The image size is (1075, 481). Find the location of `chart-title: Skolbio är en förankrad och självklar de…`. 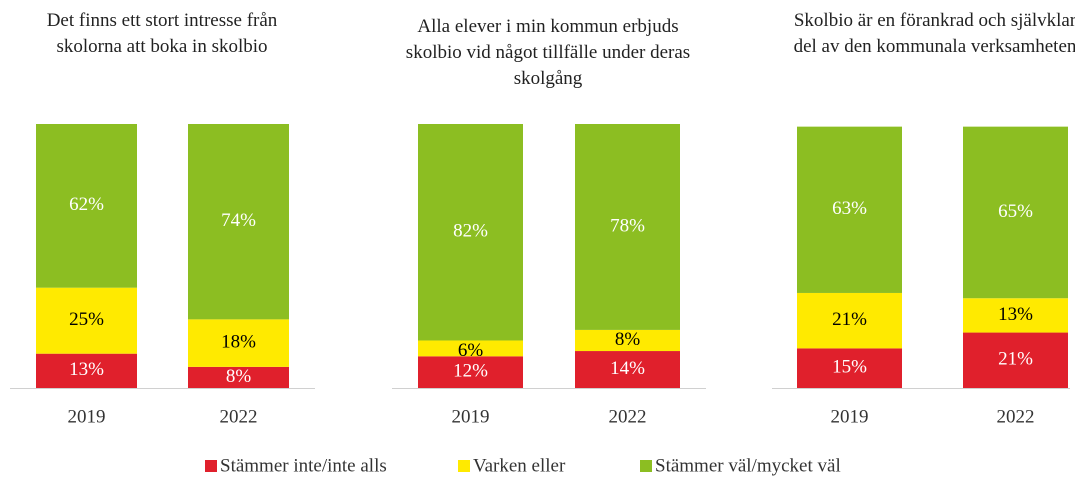

chart-title: Skolbio är en förankrad och självklar de… is located at coordinates (934, 33).